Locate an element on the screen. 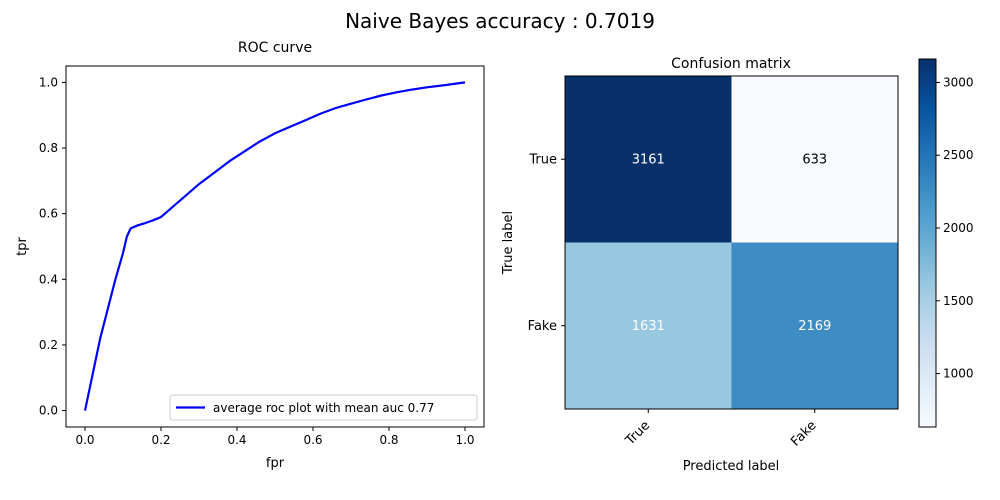  roc-title: ROC curve is located at coordinates (275, 48).